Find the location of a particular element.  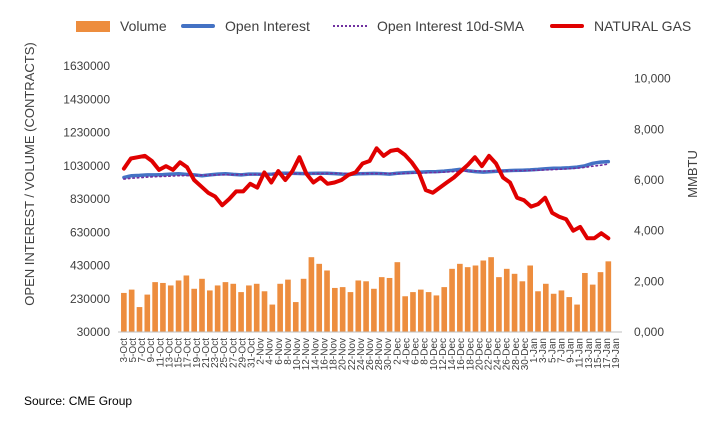

x-tick-label: 21-Oct is located at coordinates (206, 353).